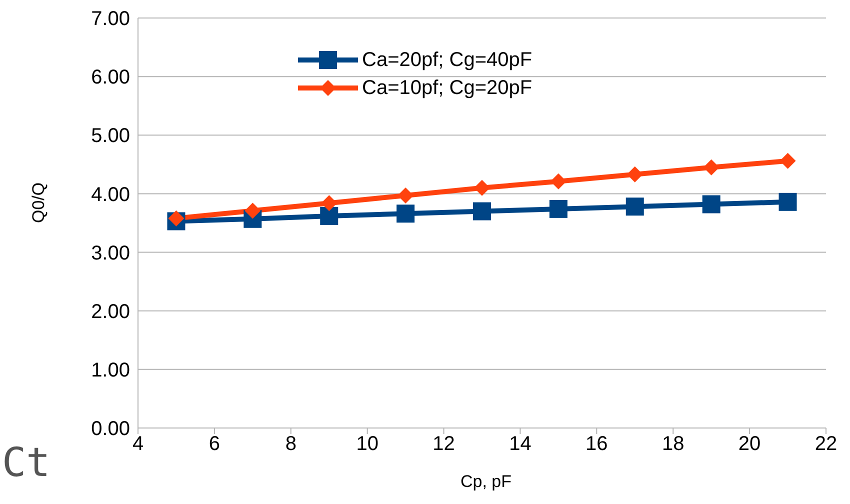  Describe the element at coordinates (826, 444) in the screenshot. I see `x-tick-label: 22` at that location.